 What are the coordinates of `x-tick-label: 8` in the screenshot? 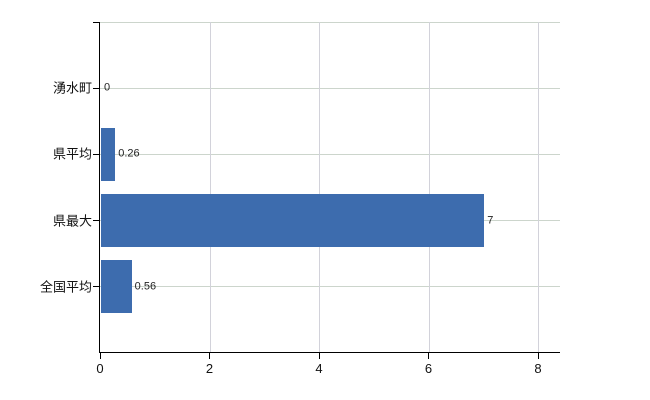 It's located at (538, 368).